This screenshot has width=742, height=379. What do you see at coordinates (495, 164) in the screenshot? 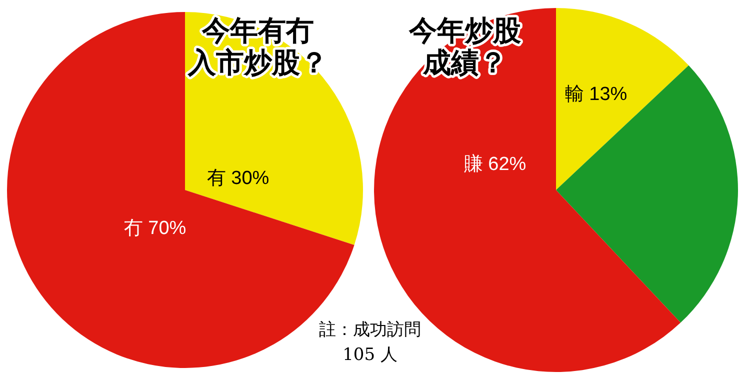
I see `slice-label: 賺 62%` at bounding box center [495, 164].